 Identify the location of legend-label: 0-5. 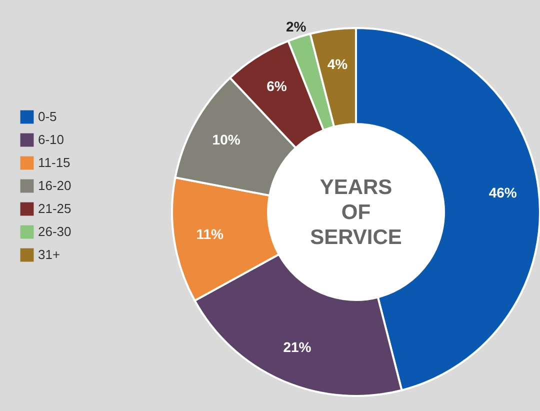
(47, 116).